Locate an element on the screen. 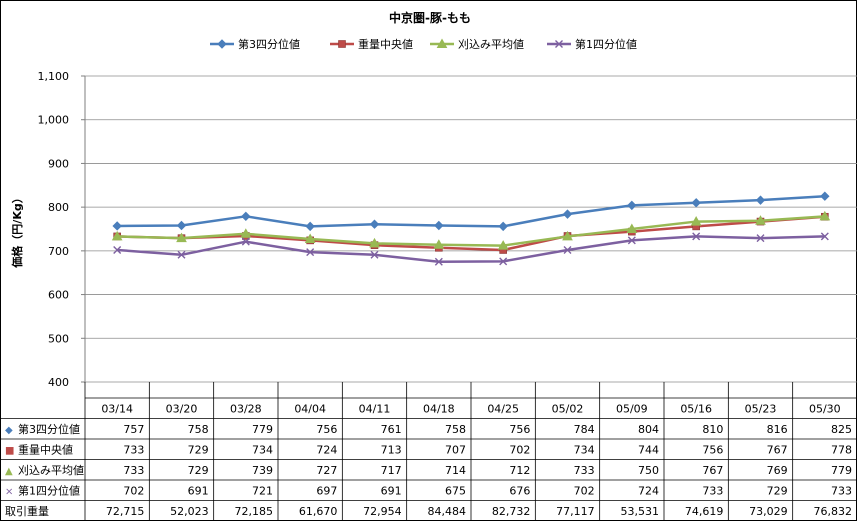 This screenshot has height=525, width=857. data-label: 778 is located at coordinates (841, 449).